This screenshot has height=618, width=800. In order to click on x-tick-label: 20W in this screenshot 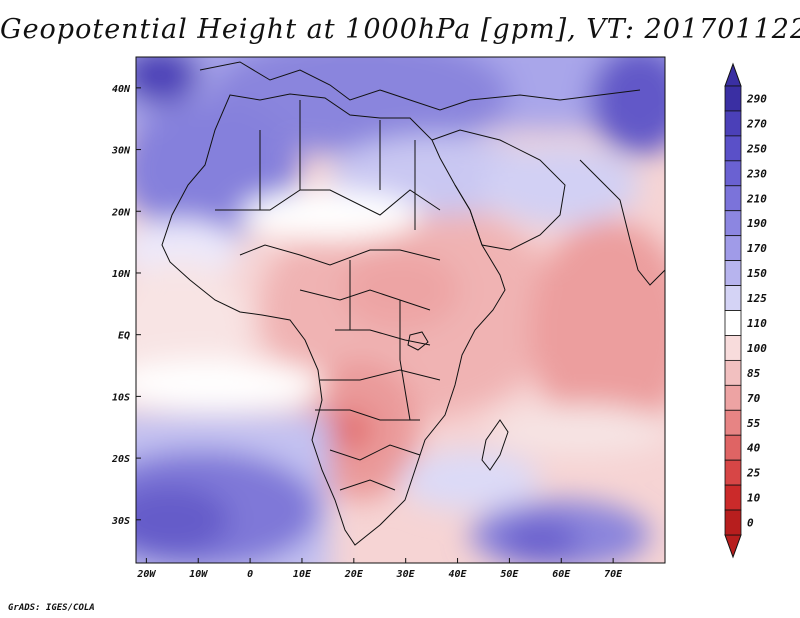, I will do `click(146, 574)`.